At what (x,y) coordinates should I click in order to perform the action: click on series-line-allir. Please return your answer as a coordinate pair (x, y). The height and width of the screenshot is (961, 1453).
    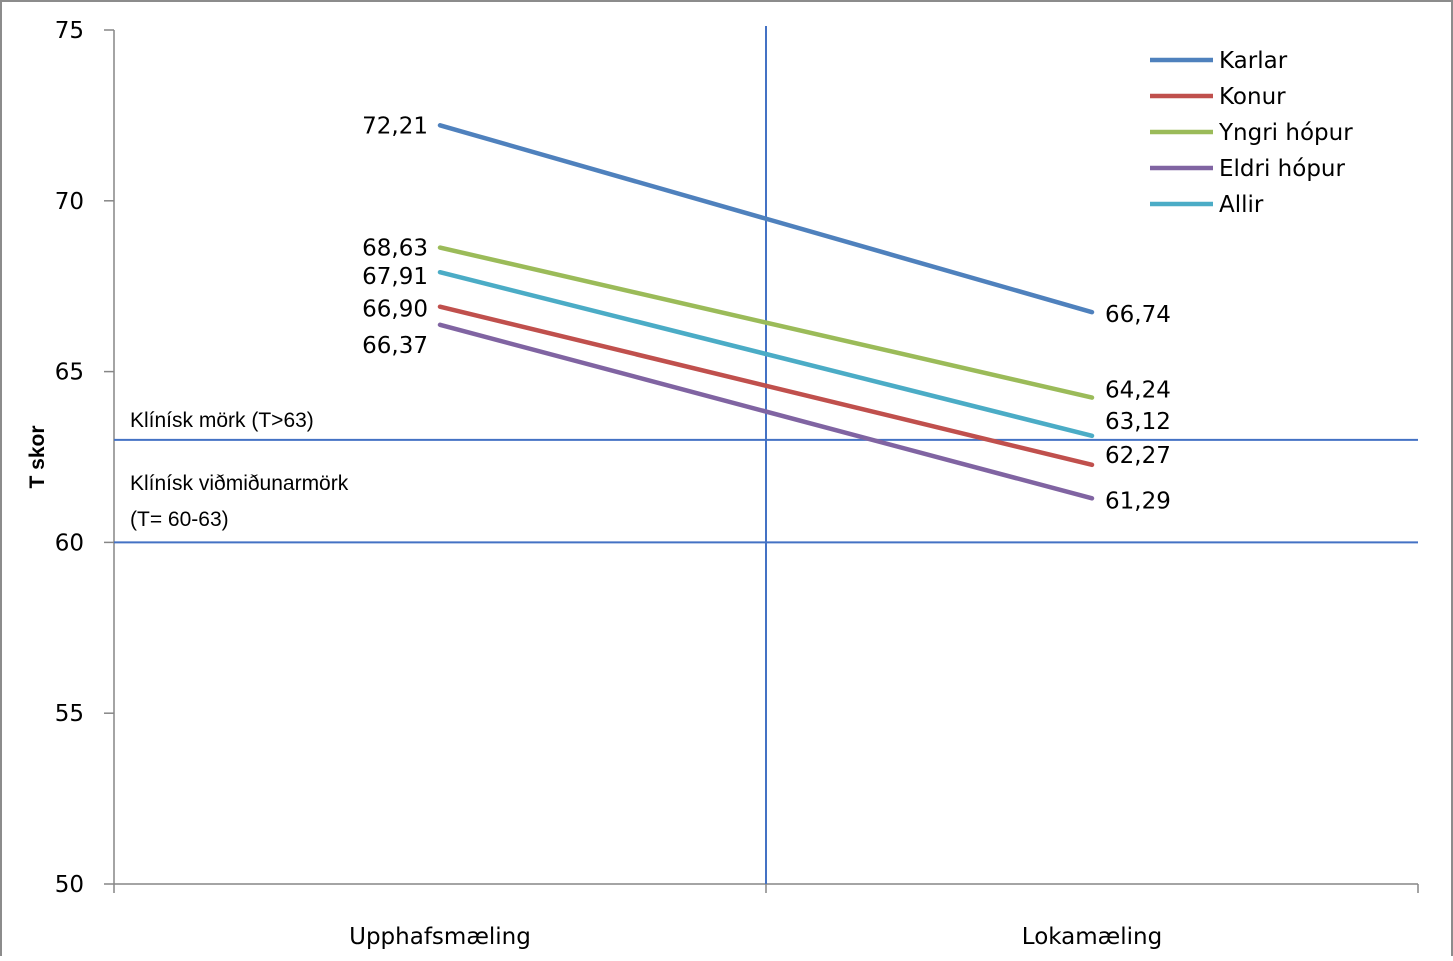
    Looking at the image, I should click on (766, 354).